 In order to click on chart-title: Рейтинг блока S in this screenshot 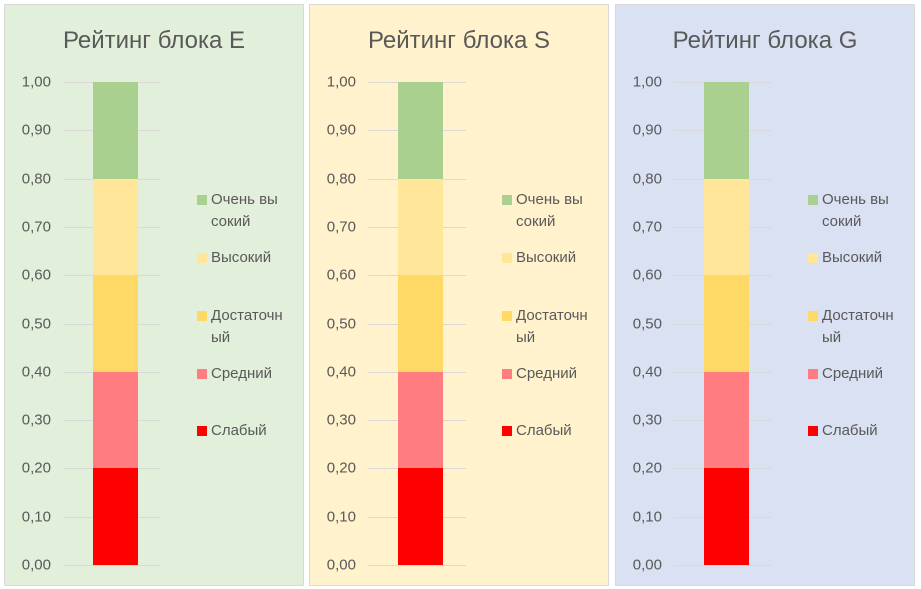, I will do `click(459, 40)`.